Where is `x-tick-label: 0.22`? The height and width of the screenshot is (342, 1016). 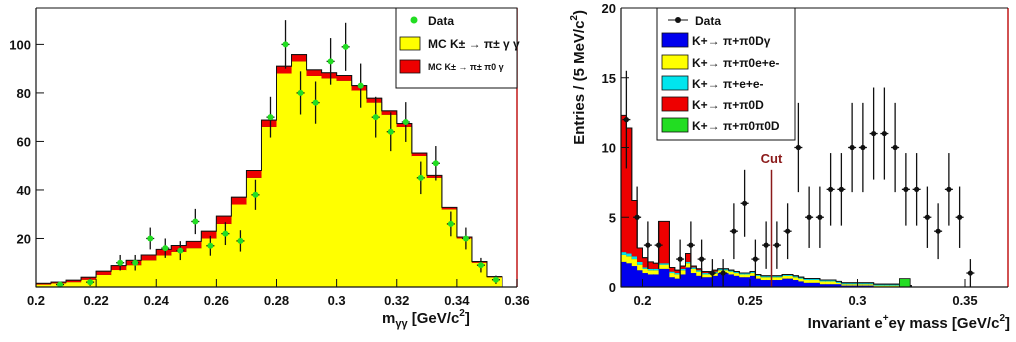 x-tick-label: 0.22 is located at coordinates (95, 300).